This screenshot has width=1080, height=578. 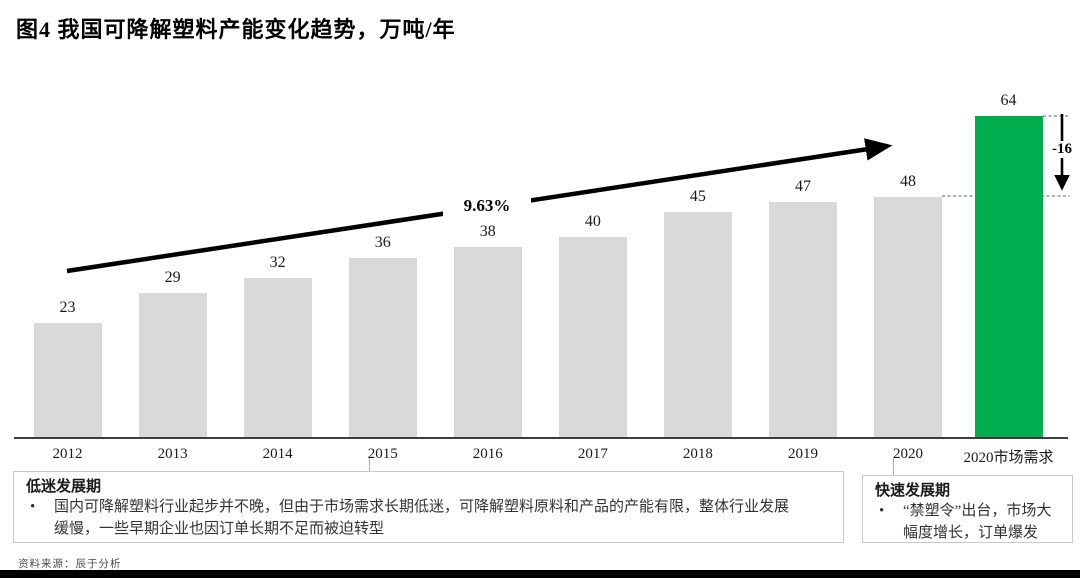 What do you see at coordinates (802, 186) in the screenshot?
I see `bar-value-label: 47` at bounding box center [802, 186].